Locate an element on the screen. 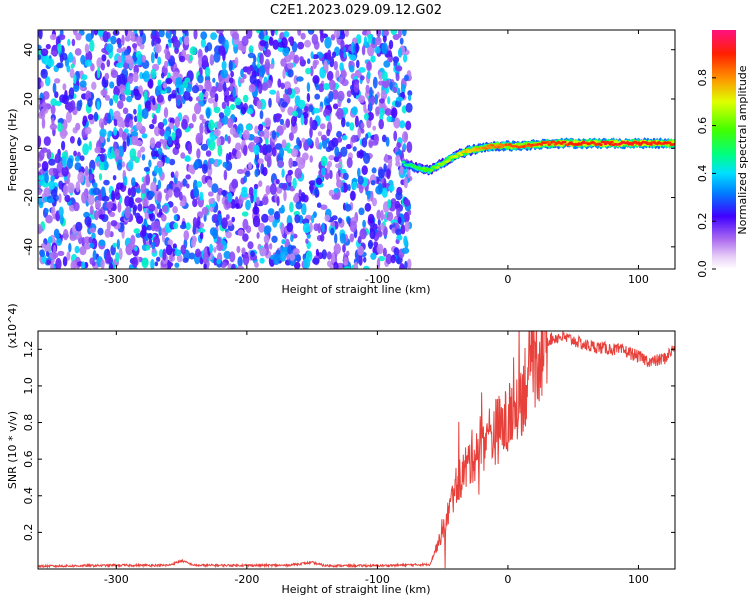 Image resolution: width=750 pixels, height=600 pixels. x-tick-label: -100 is located at coordinates (377, 279).